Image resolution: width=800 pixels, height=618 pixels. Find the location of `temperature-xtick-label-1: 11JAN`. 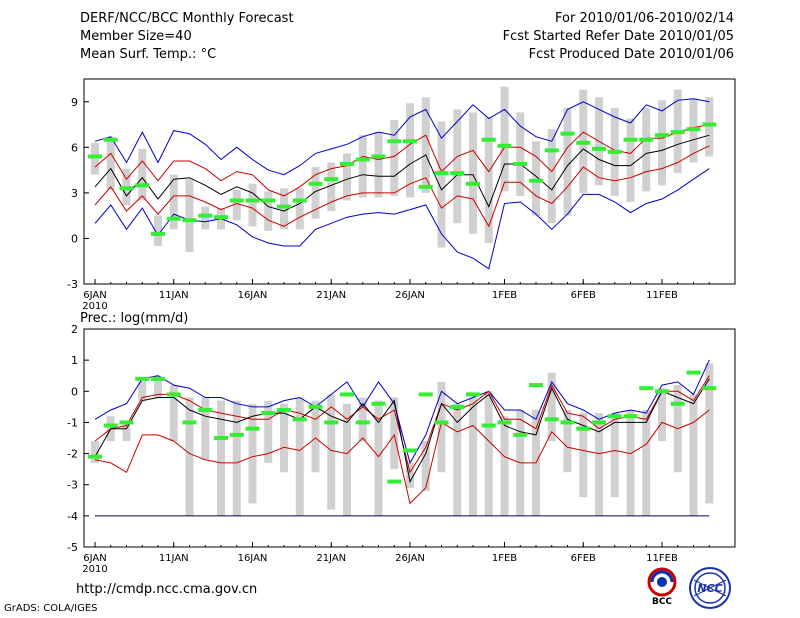

temperature-xtick-label-1: 11JAN is located at coordinates (174, 295).